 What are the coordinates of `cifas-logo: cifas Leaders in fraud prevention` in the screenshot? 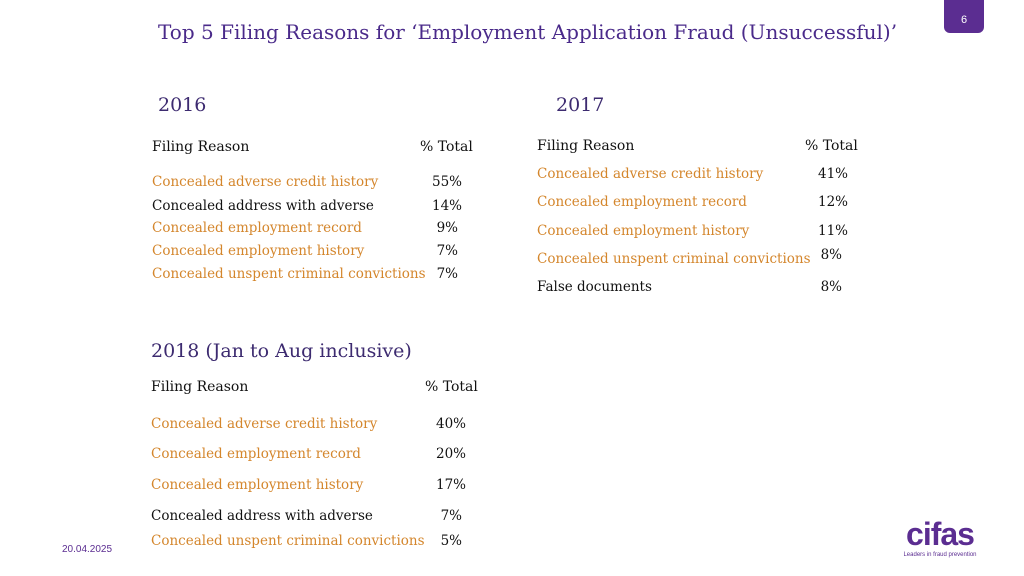 It's located at (939, 537).